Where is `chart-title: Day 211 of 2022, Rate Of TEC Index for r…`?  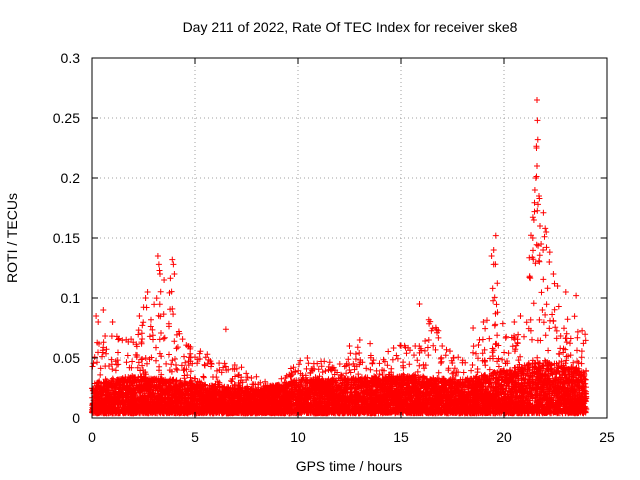
chart-title: Day 211 of 2022, Rate Of TEC Index for r… is located at coordinates (350, 27).